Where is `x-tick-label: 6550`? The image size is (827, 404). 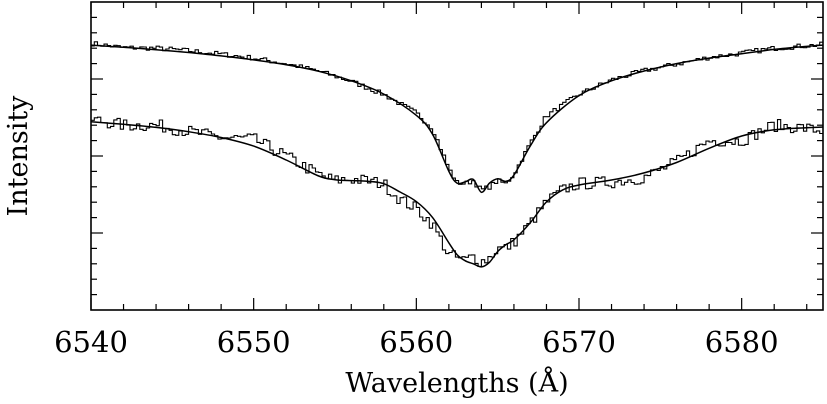
x-tick-label: 6550 is located at coordinates (254, 342).